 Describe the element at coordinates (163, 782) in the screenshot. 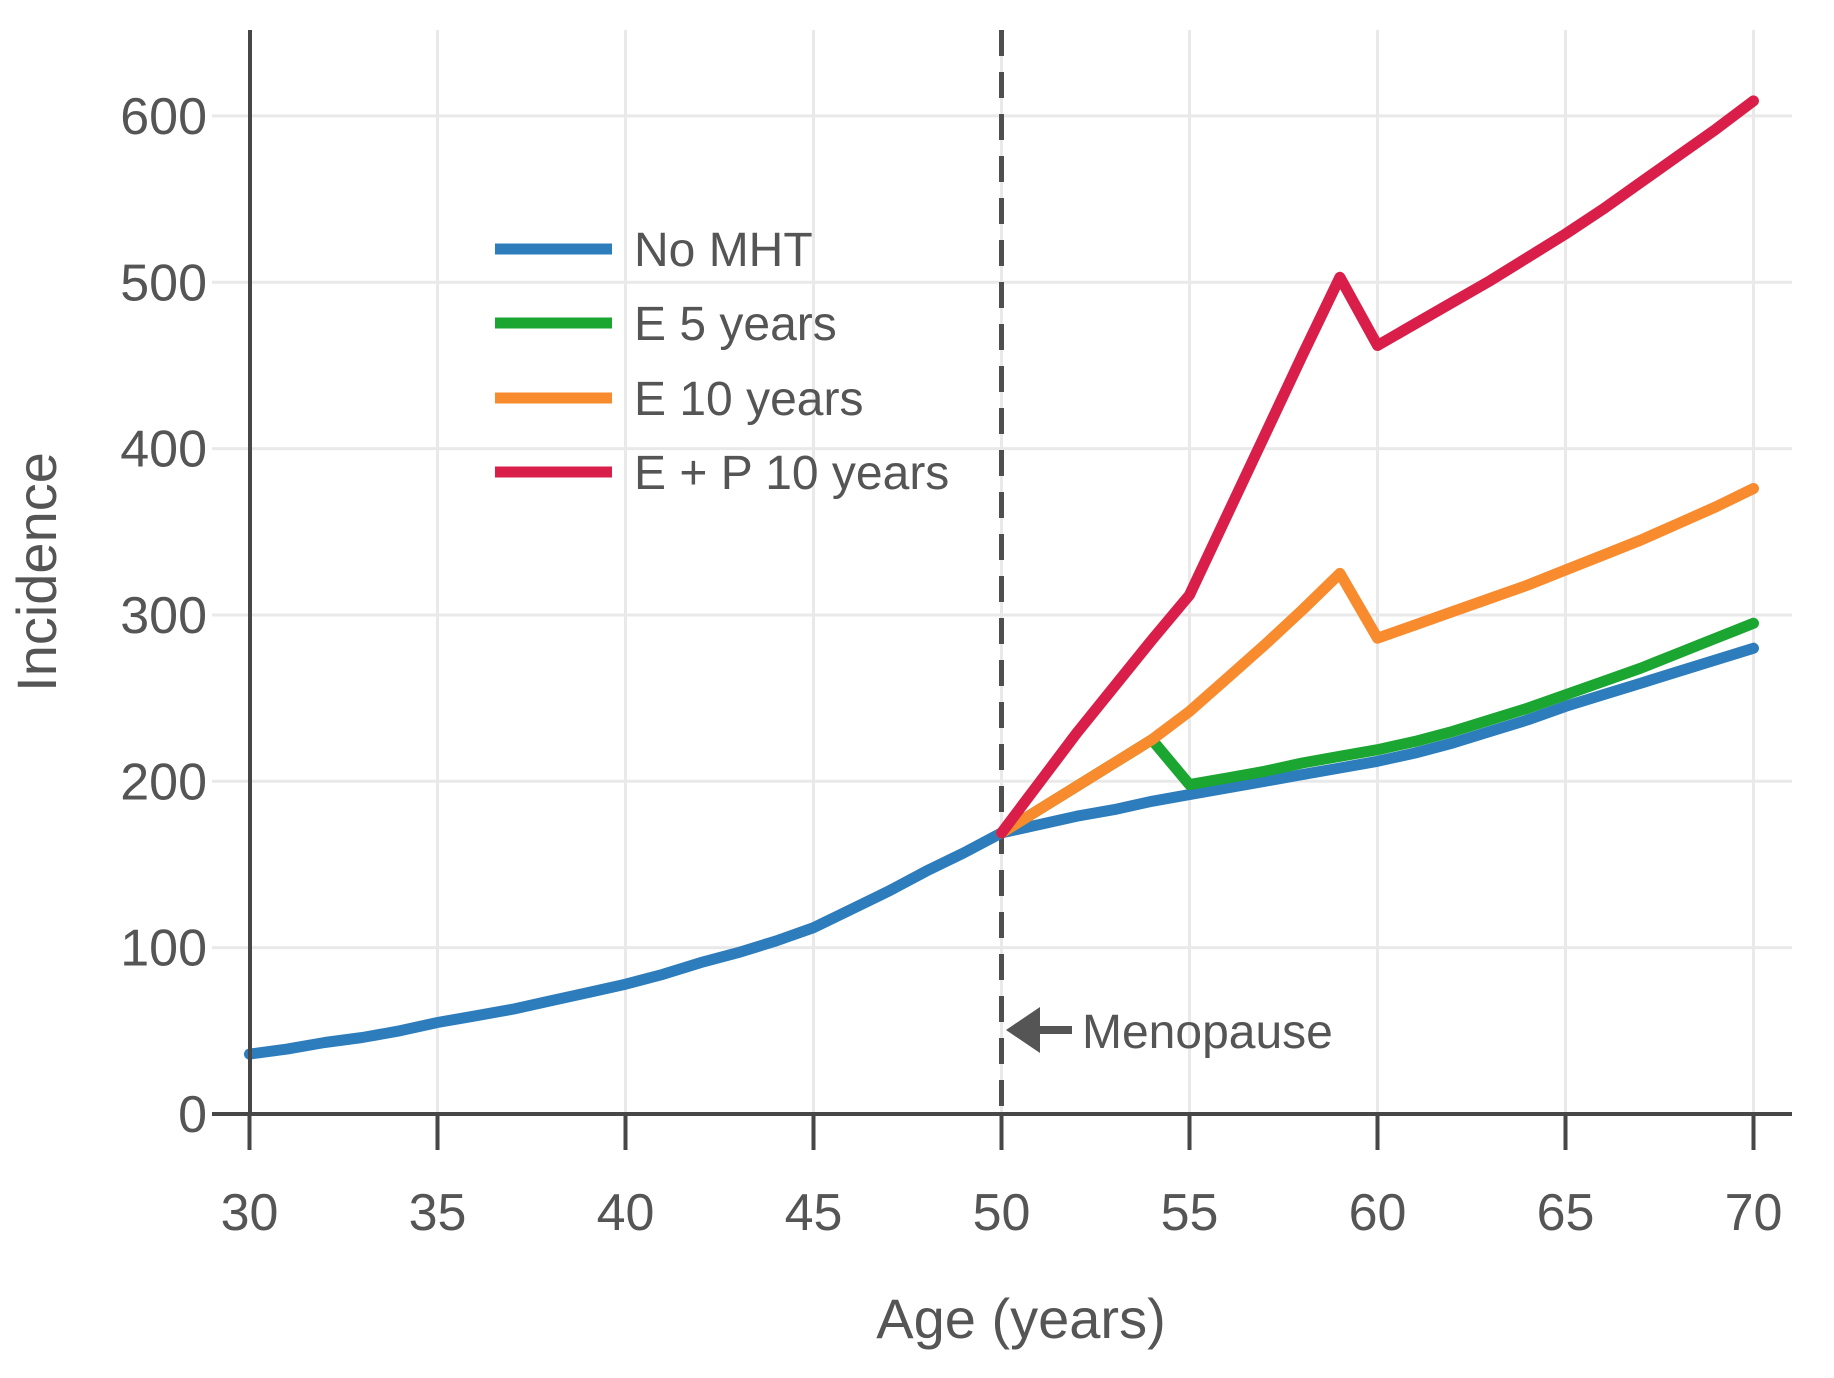

I see `y-tick-label: 200` at that location.